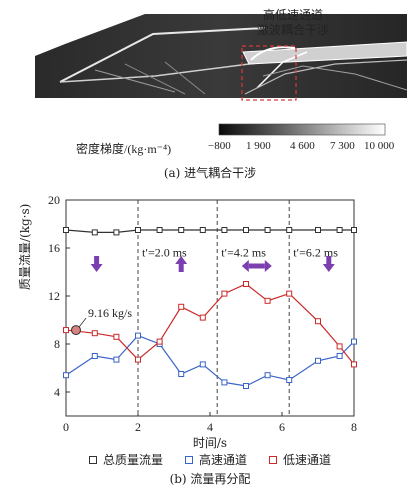 This screenshot has width=420, height=492. What do you see at coordinates (25, 246) in the screenshot?
I see `y-axis-label: 质量流量/(kg·s)` at bounding box center [25, 246].